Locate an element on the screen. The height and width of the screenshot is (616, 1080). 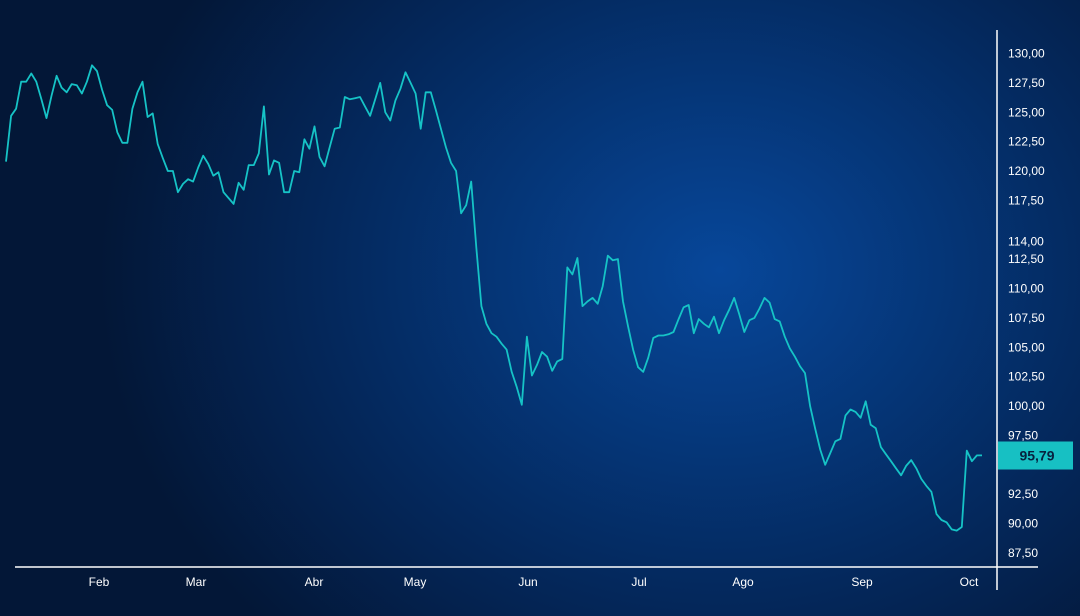
y-tick-label: 107,50 is located at coordinates (1026, 318).